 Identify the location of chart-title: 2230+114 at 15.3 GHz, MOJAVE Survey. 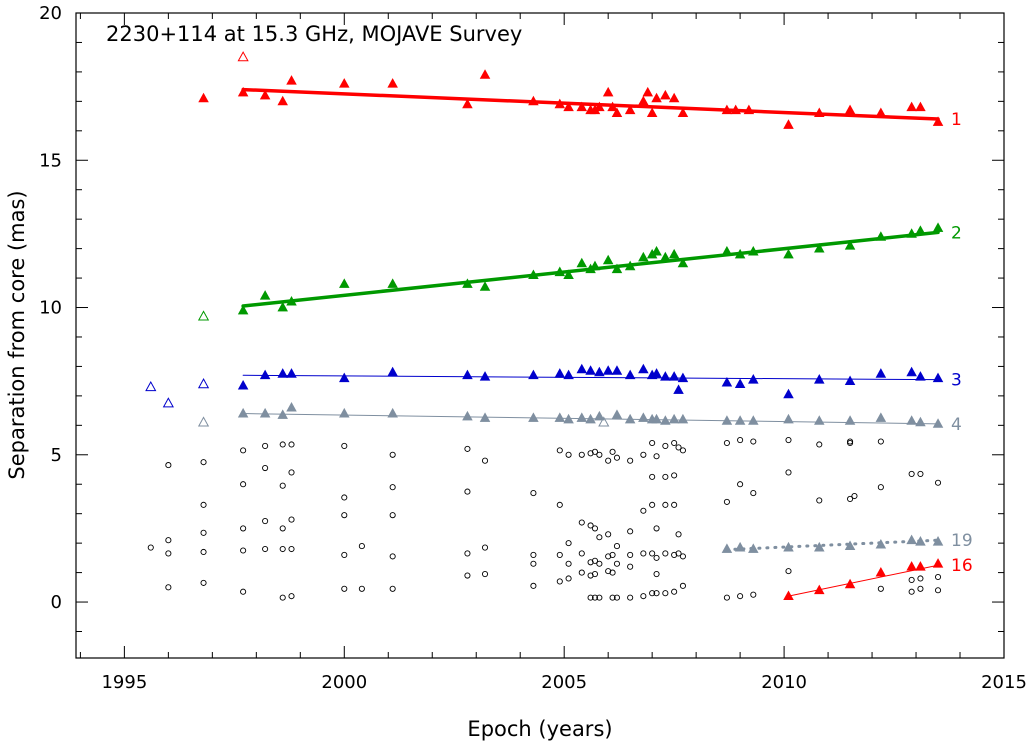
(314, 34).